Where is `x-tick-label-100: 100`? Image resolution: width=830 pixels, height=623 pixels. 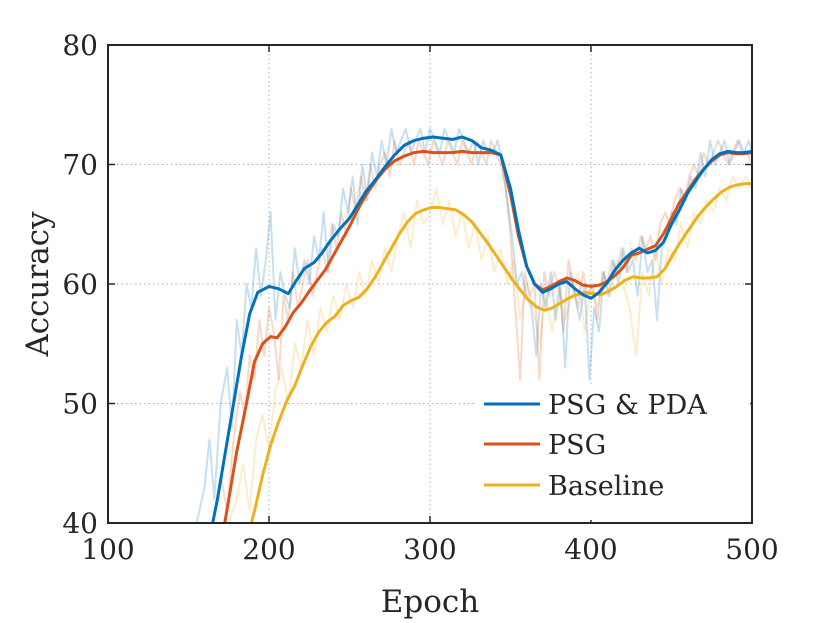 x-tick-label-100: 100 is located at coordinates (107, 549).